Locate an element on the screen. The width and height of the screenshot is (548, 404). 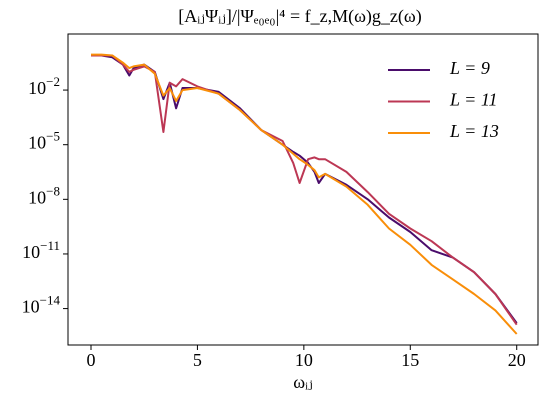
legend-label: L = 9 is located at coordinates (469, 68).